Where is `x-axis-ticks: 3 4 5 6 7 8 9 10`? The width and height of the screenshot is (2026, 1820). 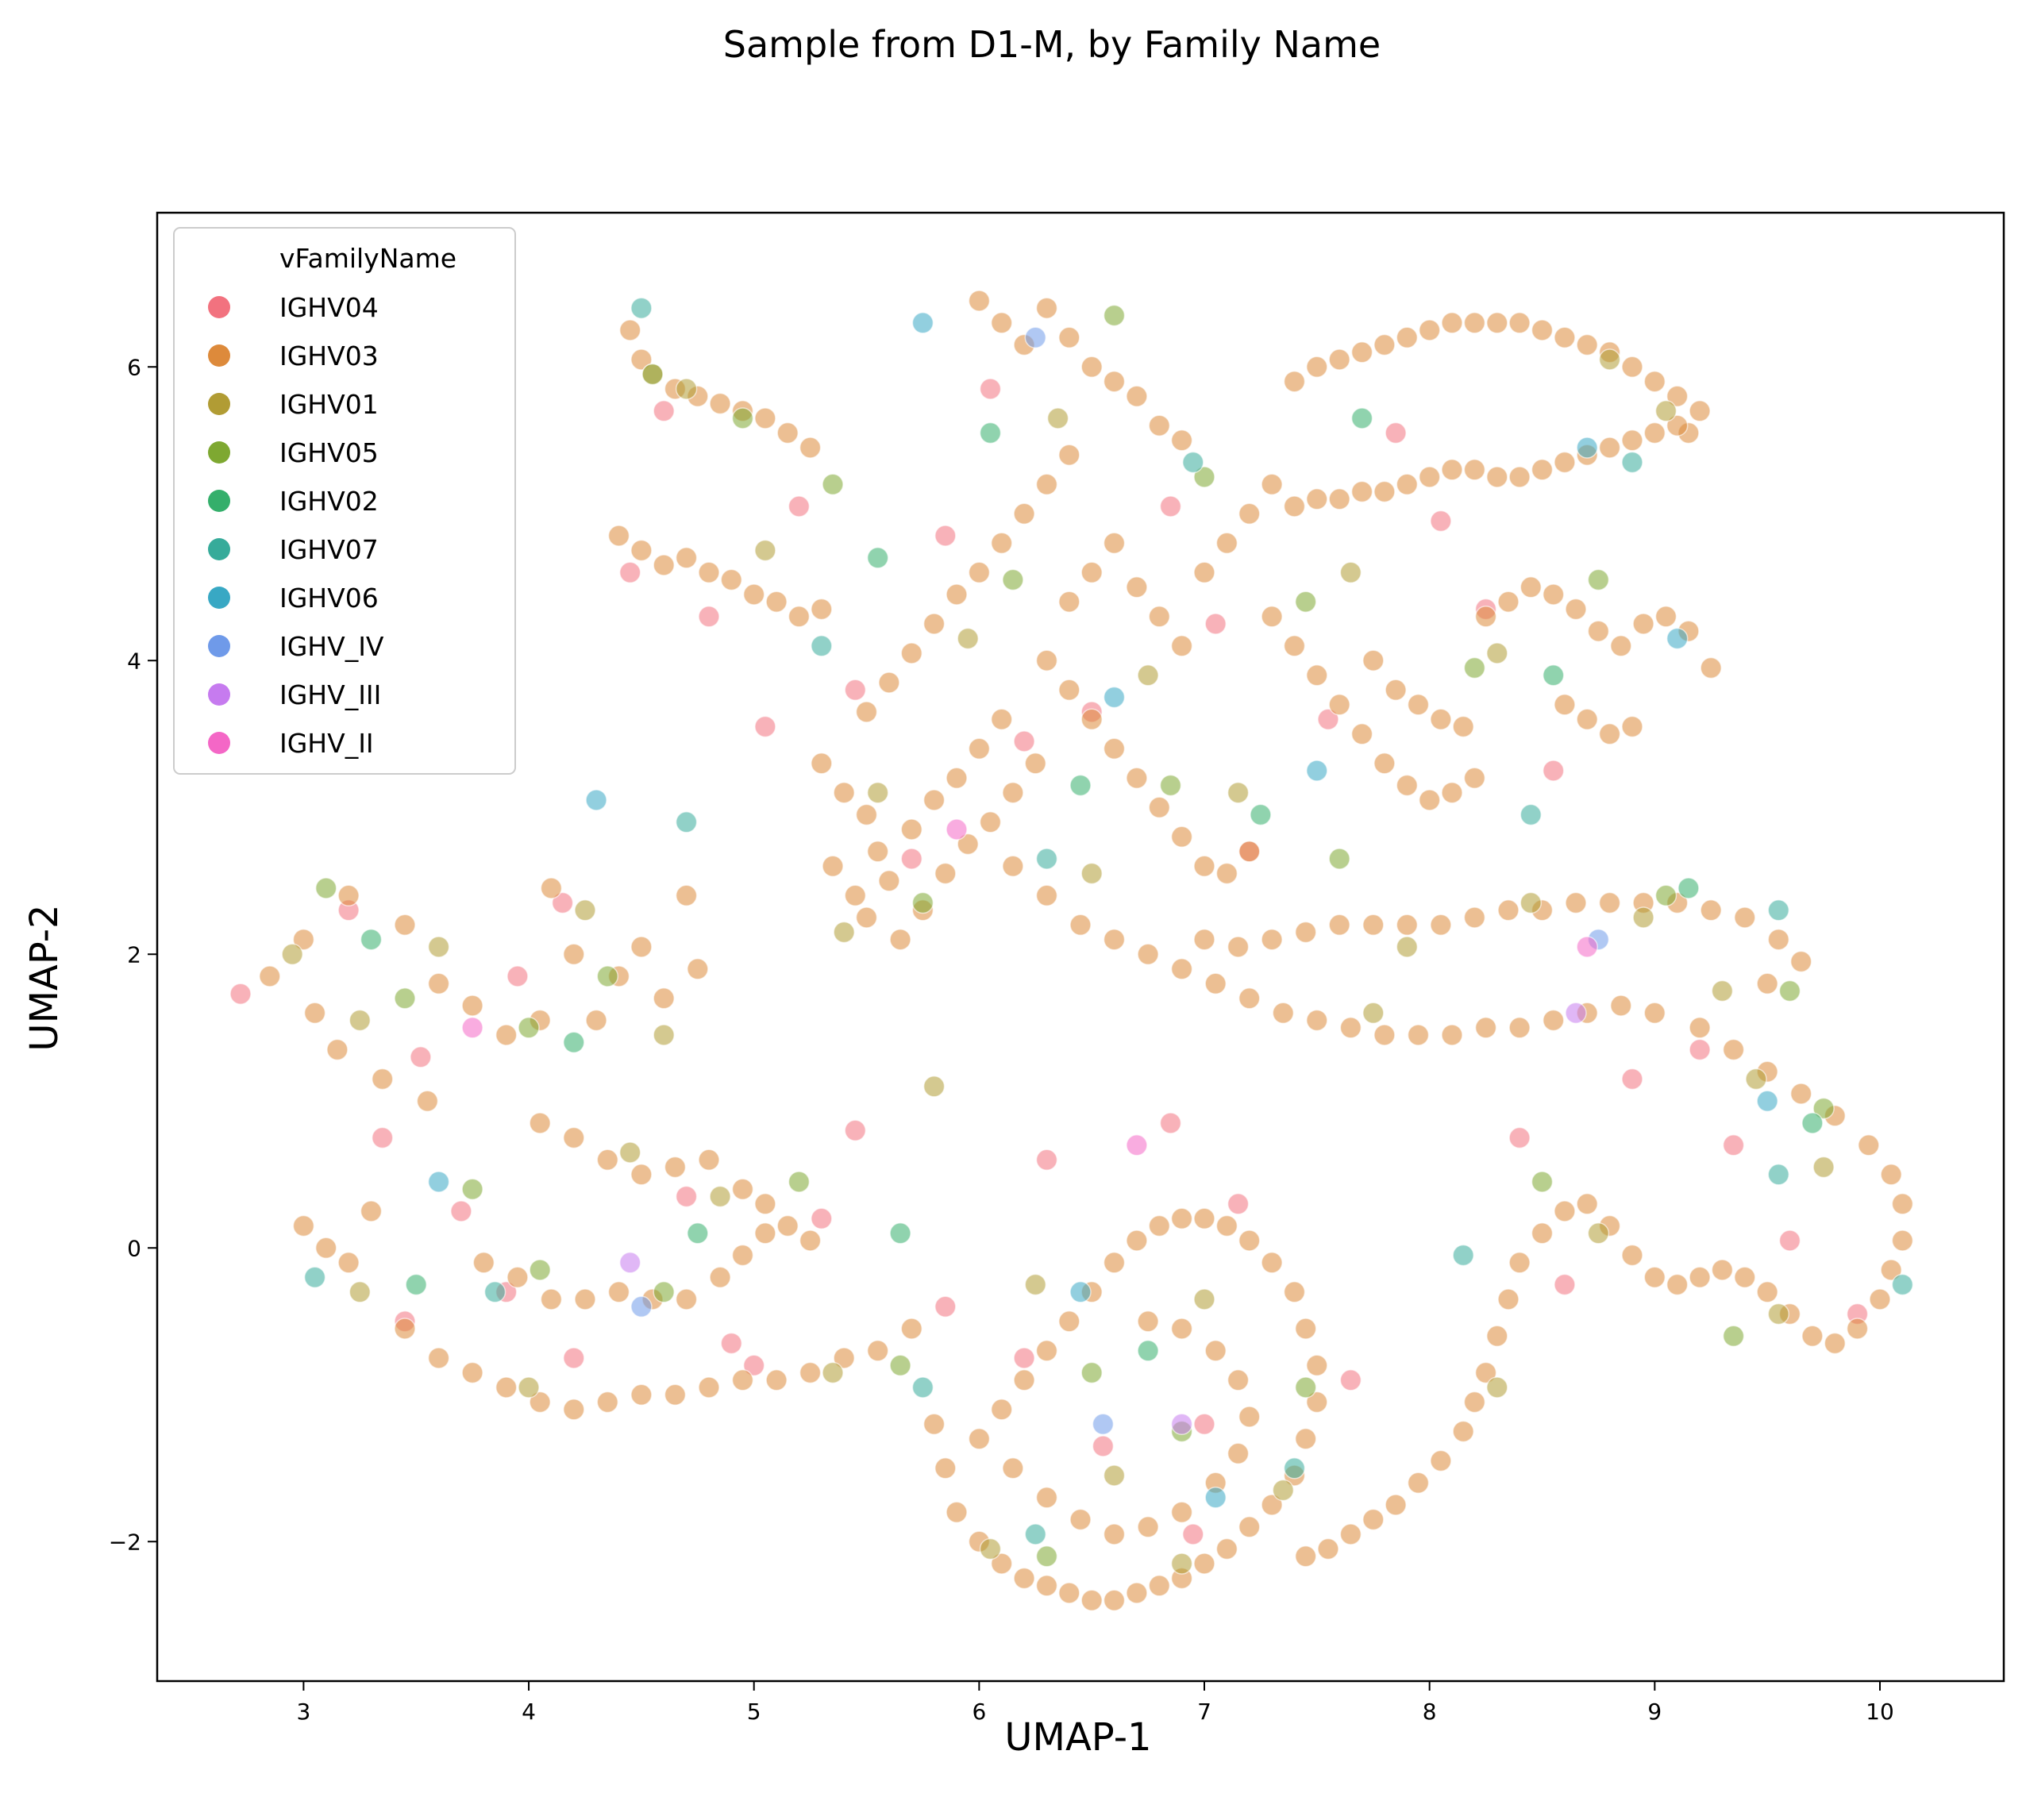 x-axis-ticks: 3 4 5 6 7 8 9 10 is located at coordinates (1095, 1703).